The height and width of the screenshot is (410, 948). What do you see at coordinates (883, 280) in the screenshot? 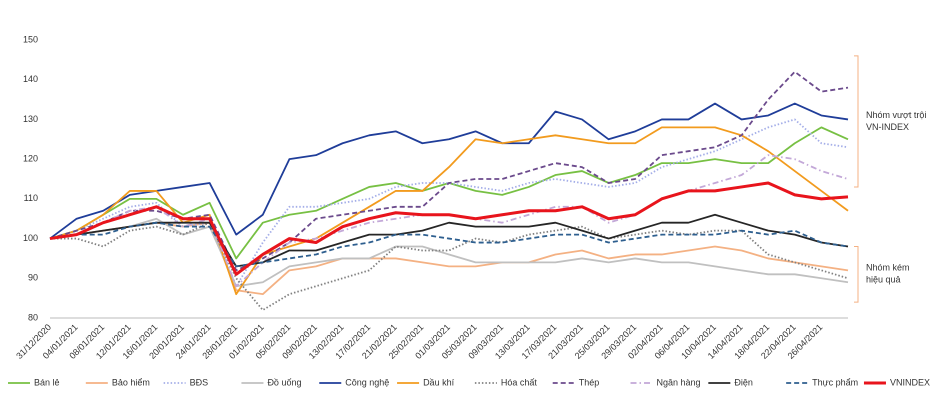
I see `annotation: hiệu quả` at bounding box center [883, 280].